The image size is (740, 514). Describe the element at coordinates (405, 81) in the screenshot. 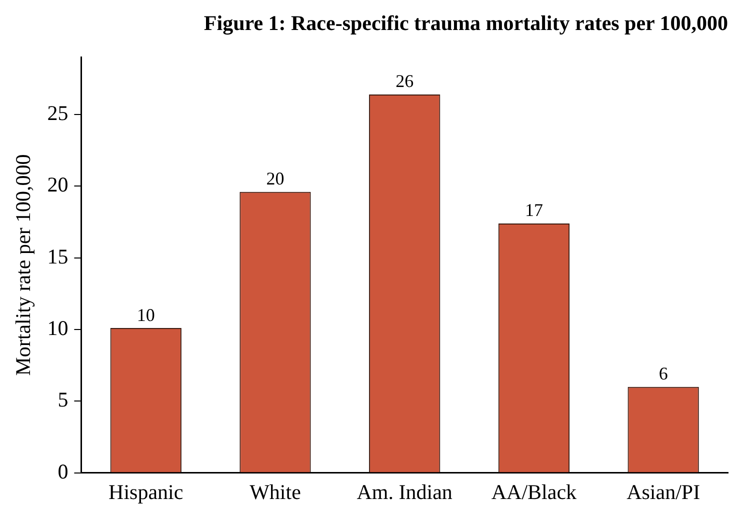

I see `data-label: 26` at that location.